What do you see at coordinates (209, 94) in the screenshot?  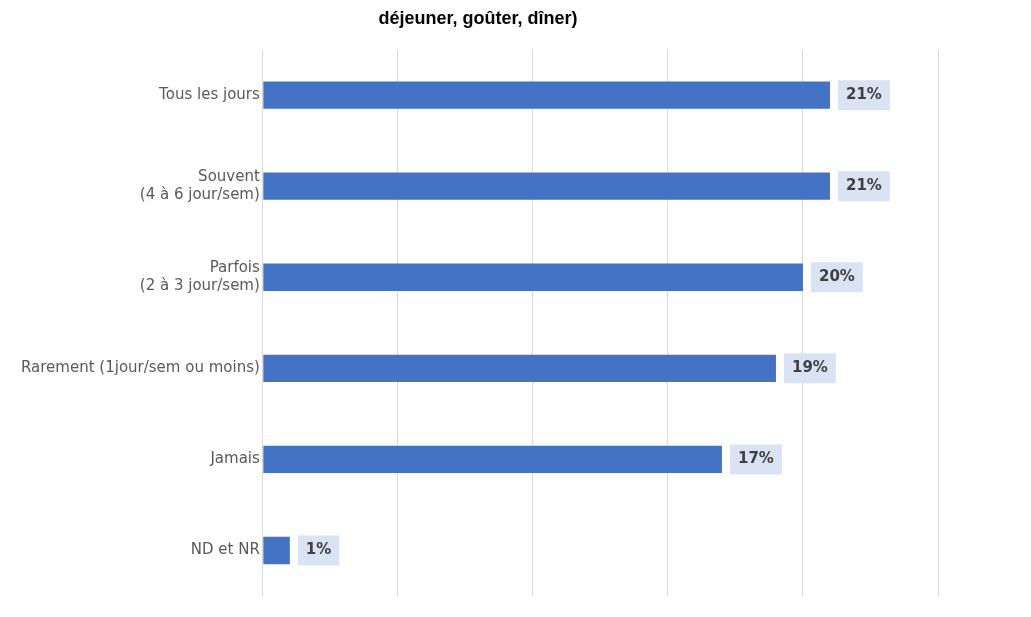 I see `y-tick-label: Tous les jours` at bounding box center [209, 94].